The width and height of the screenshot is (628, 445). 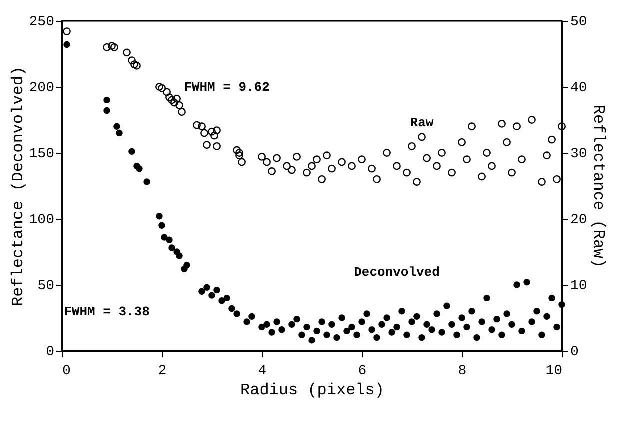 I want to click on y2-tick-label: 50, so click(x=579, y=22).